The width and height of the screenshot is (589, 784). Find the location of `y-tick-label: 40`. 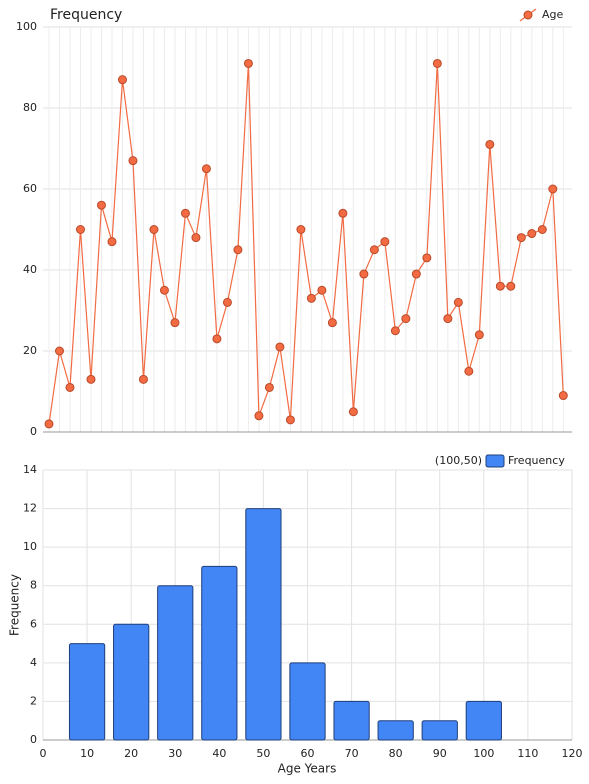

y-tick-label: 40 is located at coordinates (30, 269).